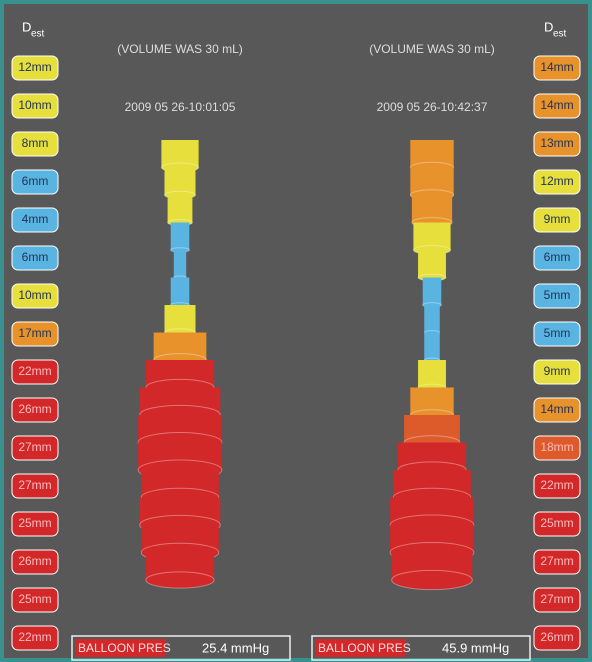  I want to click on diameter-label: 17mm, so click(34, 333).